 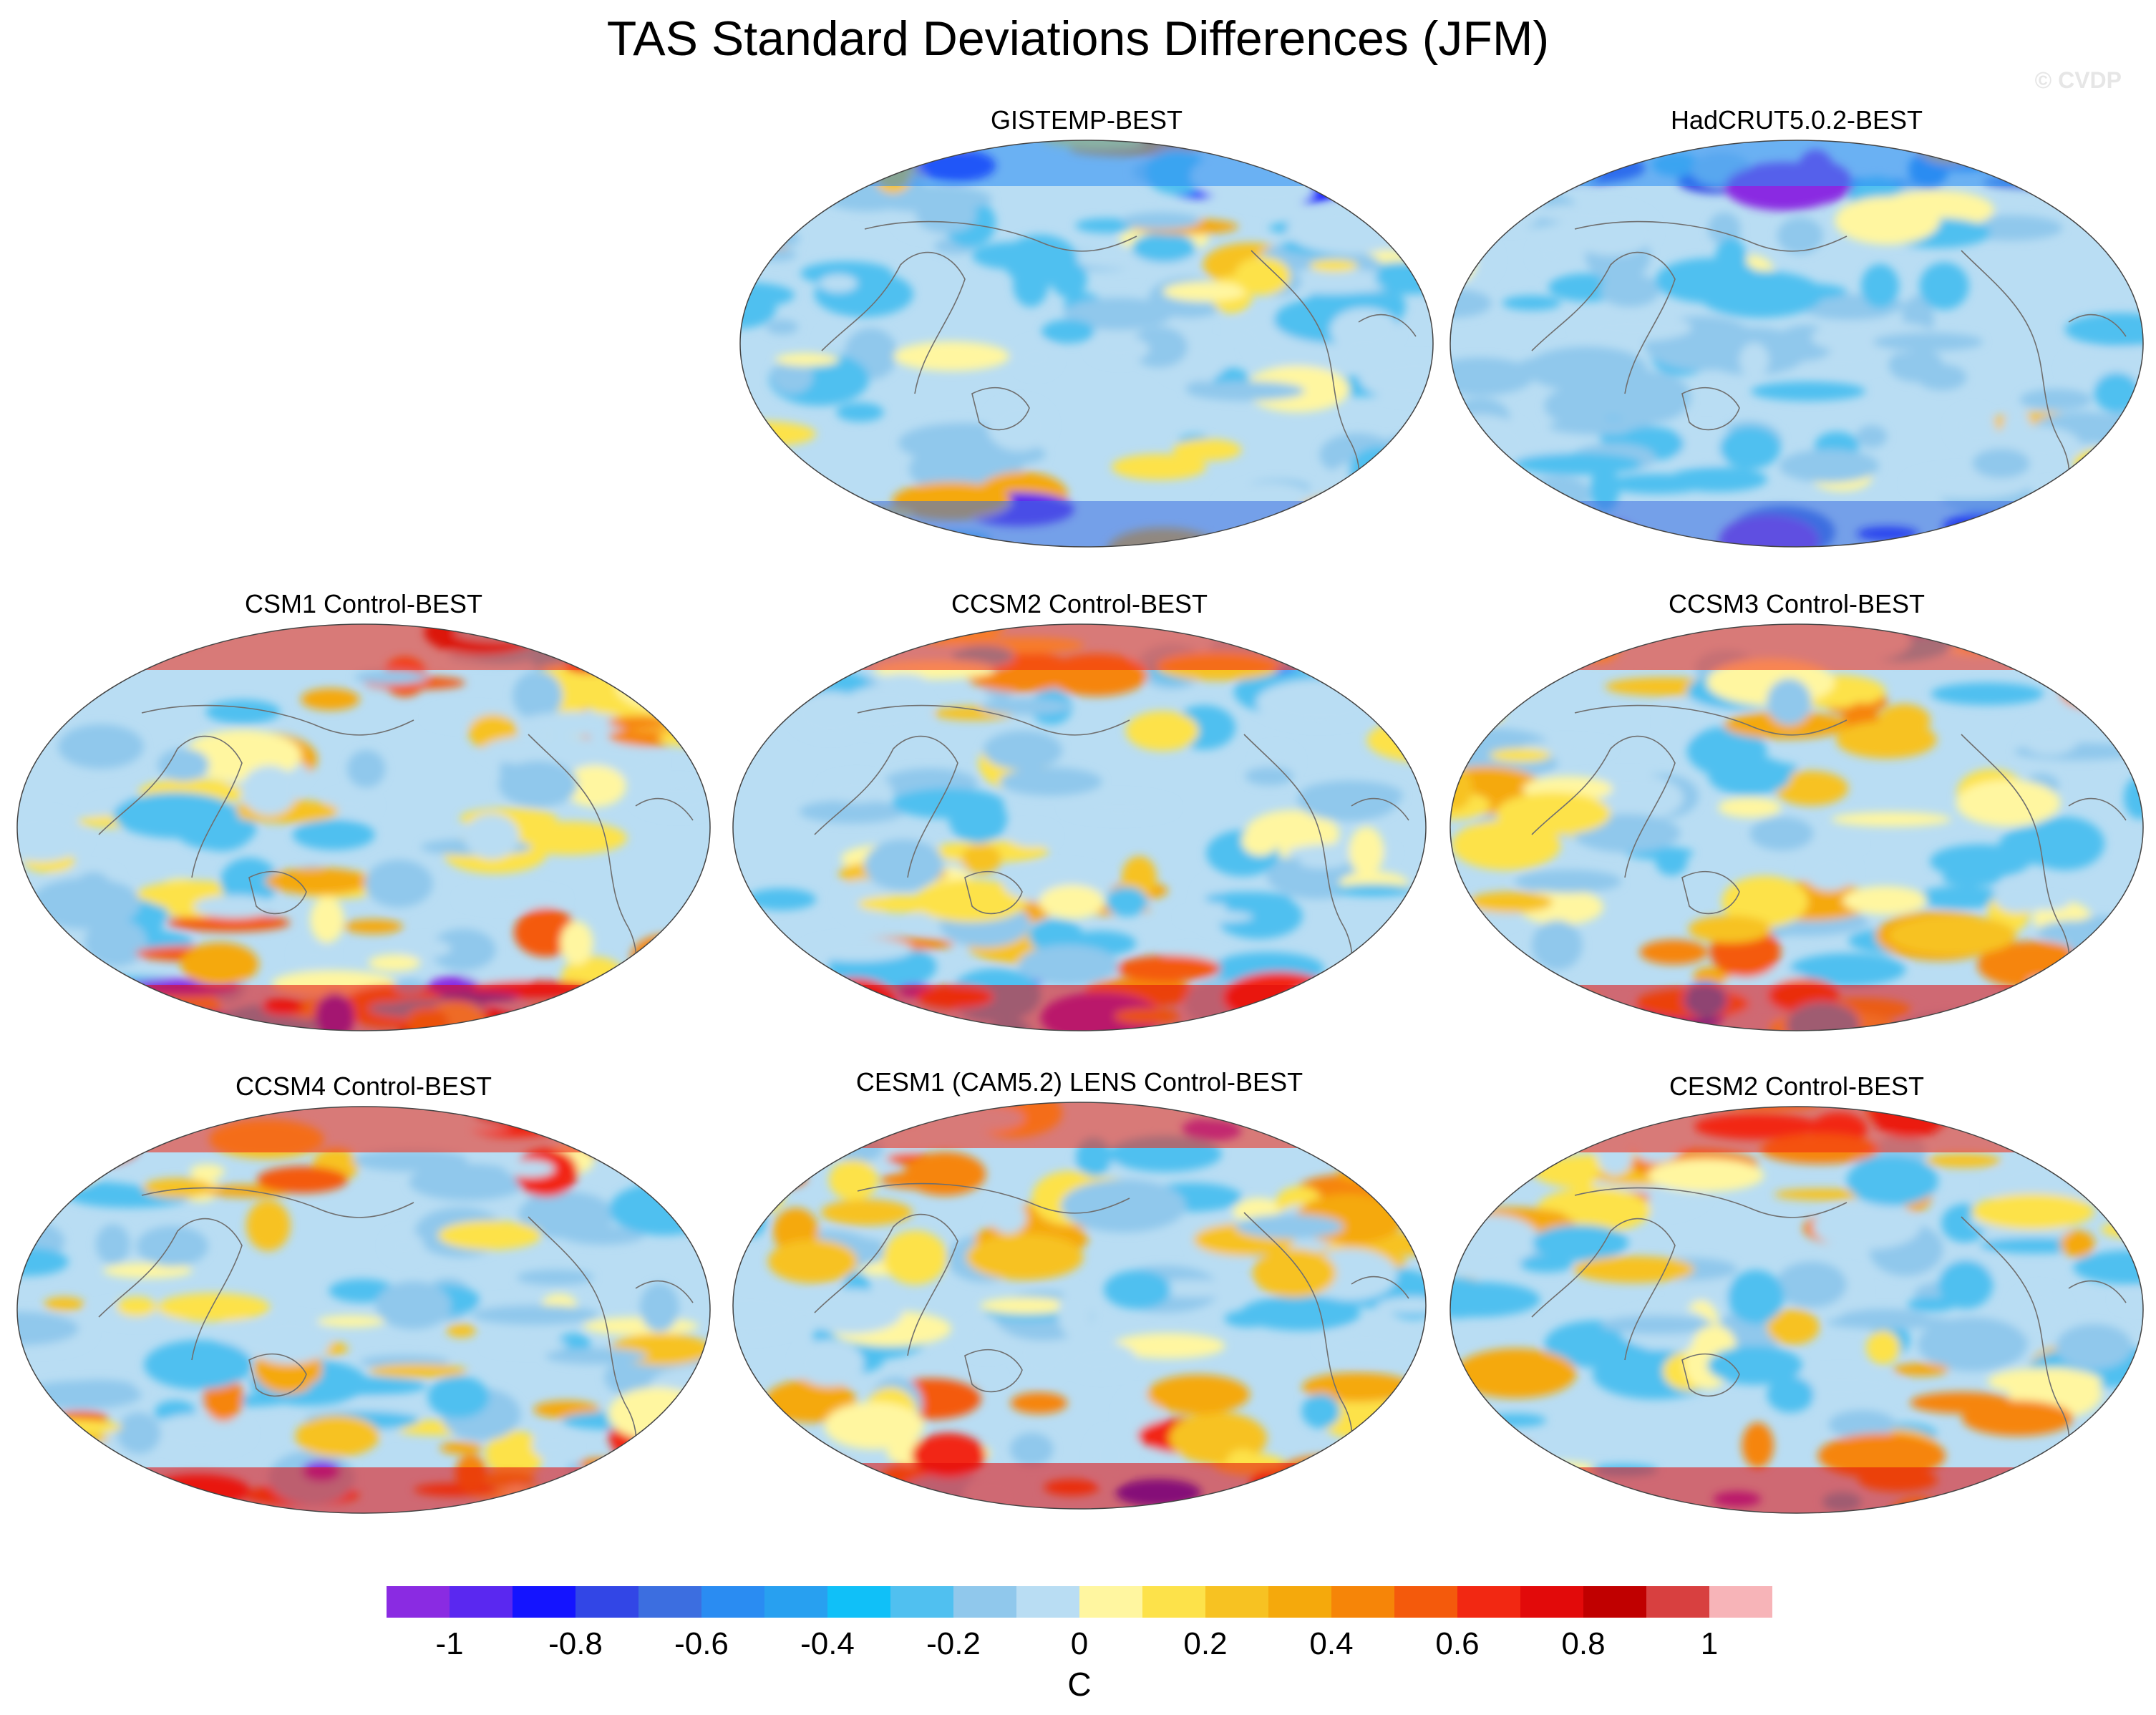 I want to click on colorbar-tick-label: 1, so click(x=1709, y=1643).